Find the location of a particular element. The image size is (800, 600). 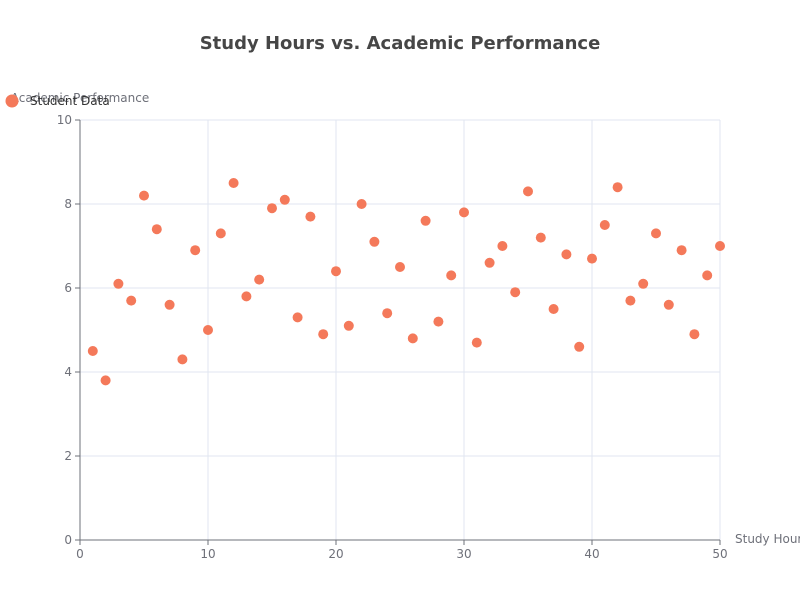

x-tick-label: 50 is located at coordinates (719, 554).